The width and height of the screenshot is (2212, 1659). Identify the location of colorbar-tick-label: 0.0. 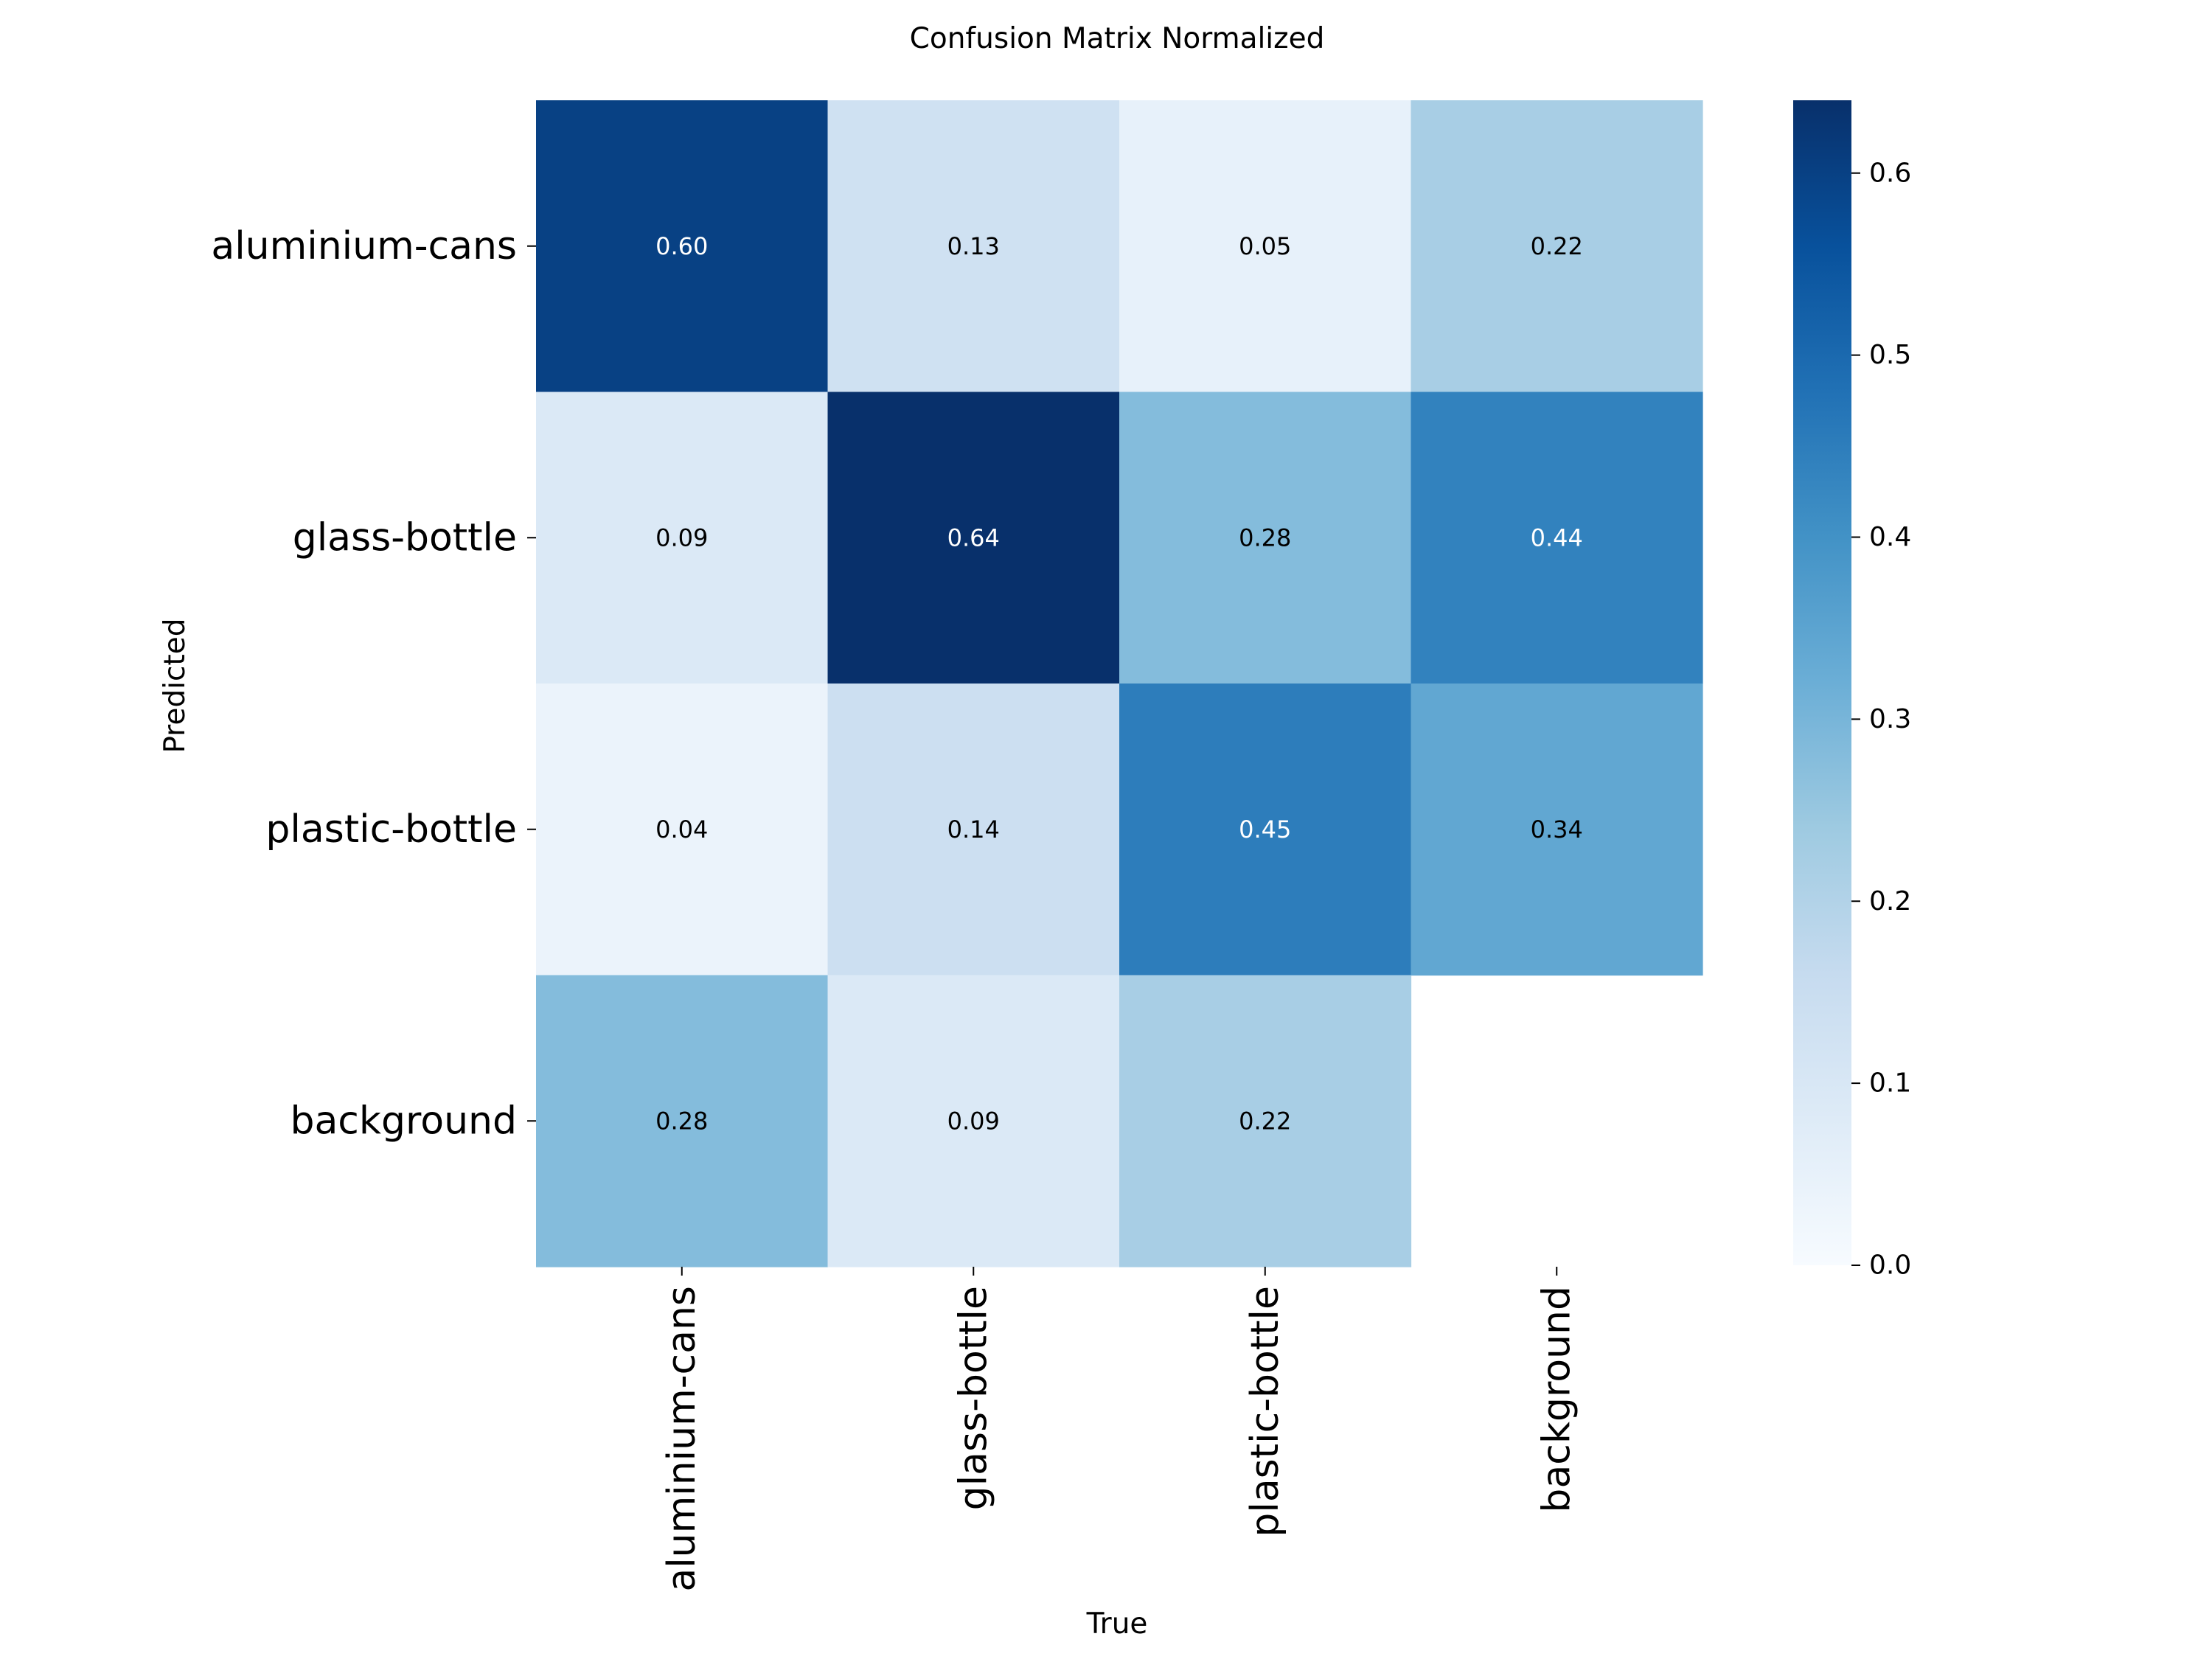
(1890, 1266).